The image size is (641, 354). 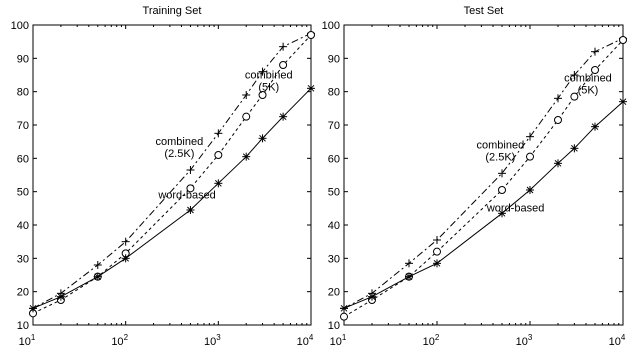 I want to click on x-tick-exponent: 3, so click(x=218, y=337).